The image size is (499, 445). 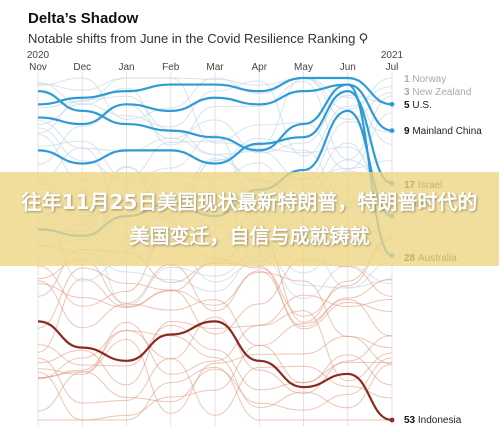 What do you see at coordinates (392, 67) in the screenshot?
I see `month-label: Jul` at bounding box center [392, 67].